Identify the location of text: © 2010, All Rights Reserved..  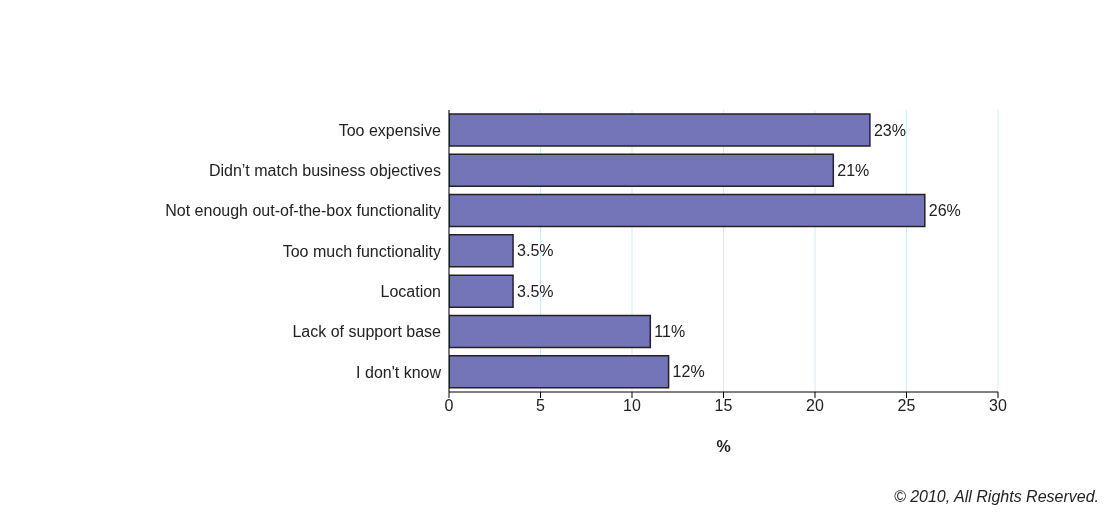
(996, 497).